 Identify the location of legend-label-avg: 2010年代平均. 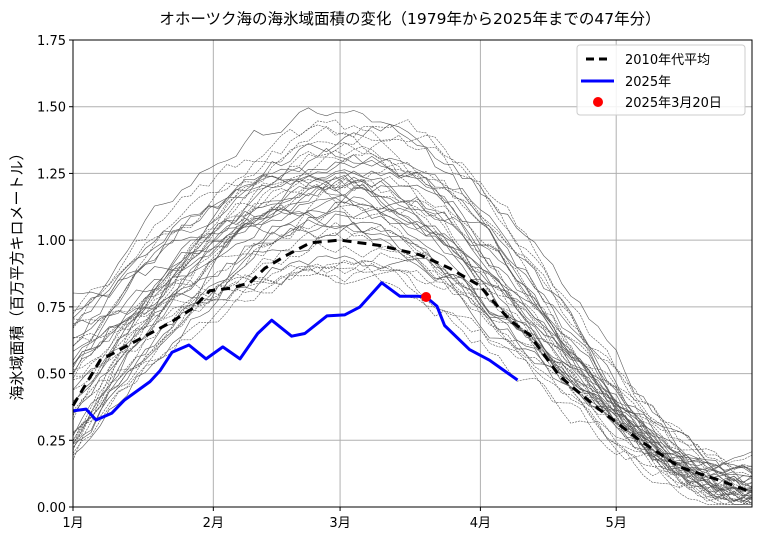
(667, 60).